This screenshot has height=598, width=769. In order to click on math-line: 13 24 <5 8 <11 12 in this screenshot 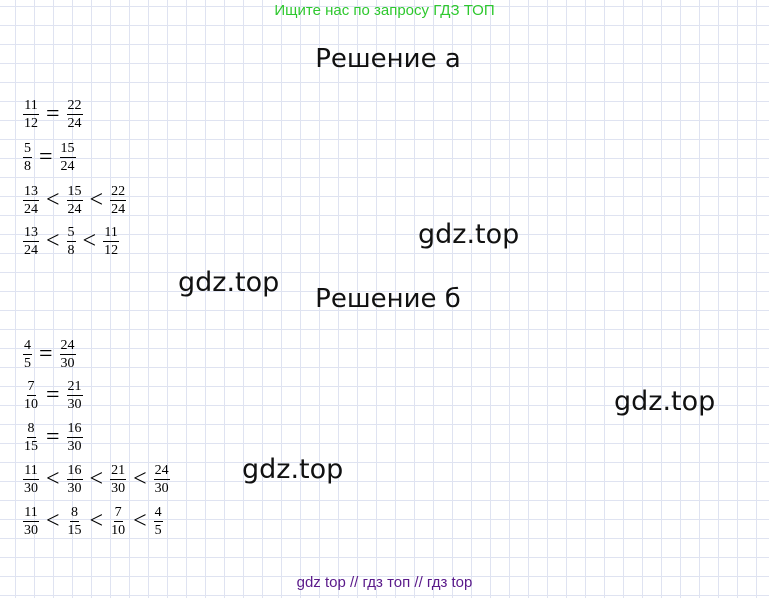, I will do `click(71, 241)`.